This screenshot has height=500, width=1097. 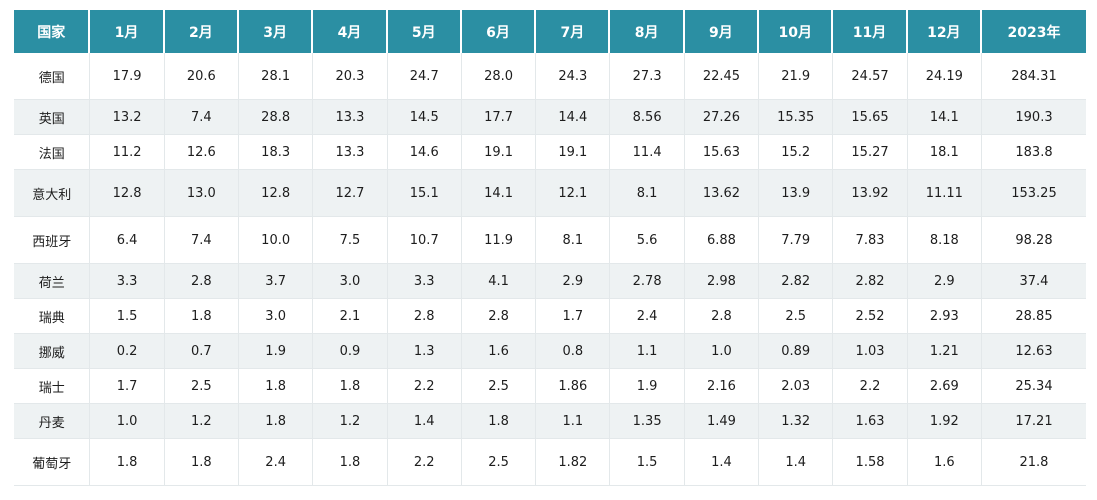 I want to click on value-cell: 20.6, so click(x=201, y=76).